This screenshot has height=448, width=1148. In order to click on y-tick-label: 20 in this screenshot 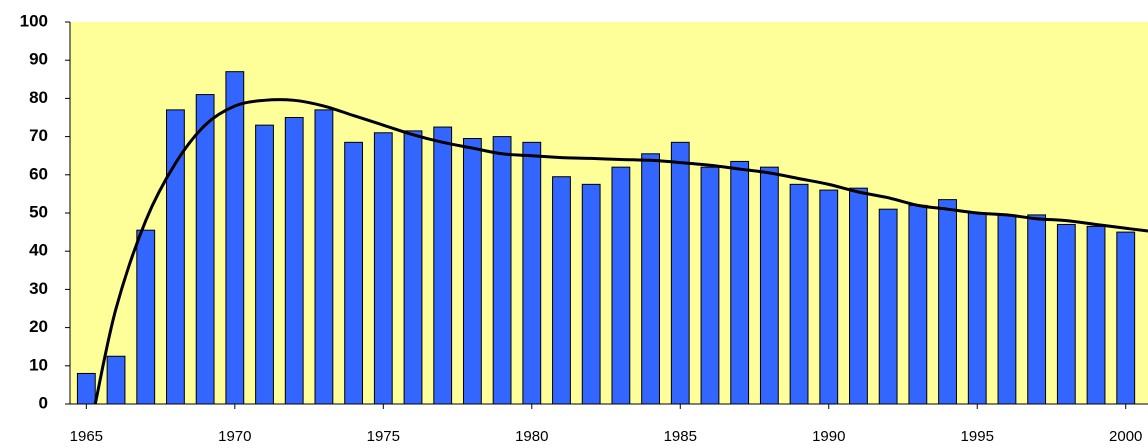, I will do `click(38, 326)`.